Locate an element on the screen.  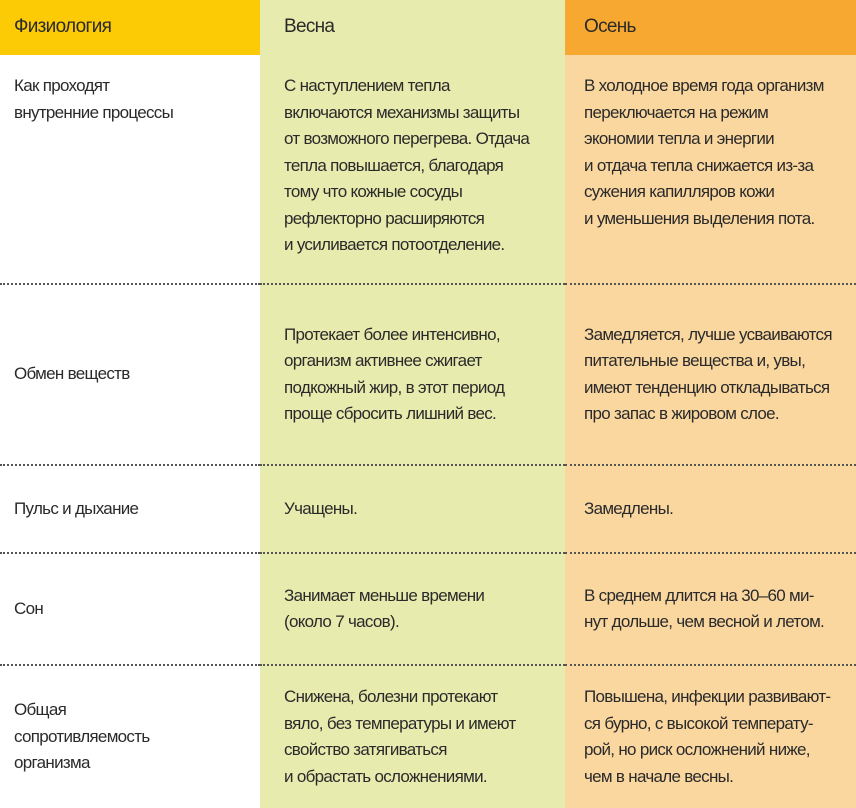
row-label: Общая сопротивляемость организма is located at coordinates (130, 736).